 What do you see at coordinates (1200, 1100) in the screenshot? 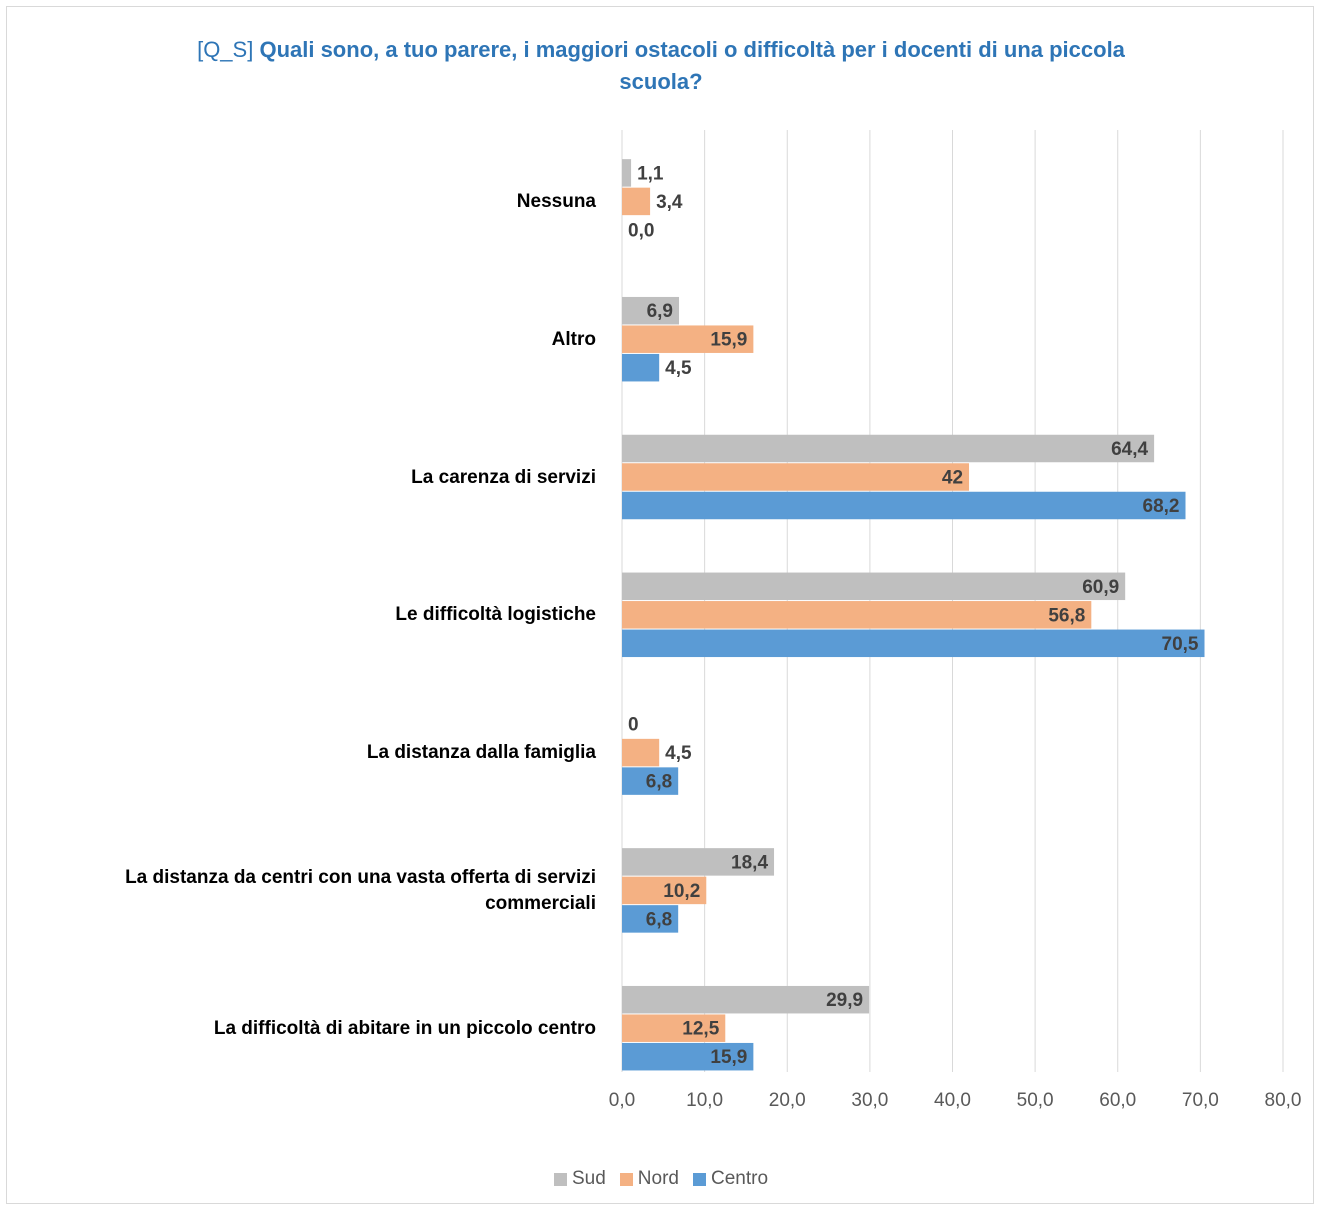
I see `x-tick-label: 70,0` at bounding box center [1200, 1100].